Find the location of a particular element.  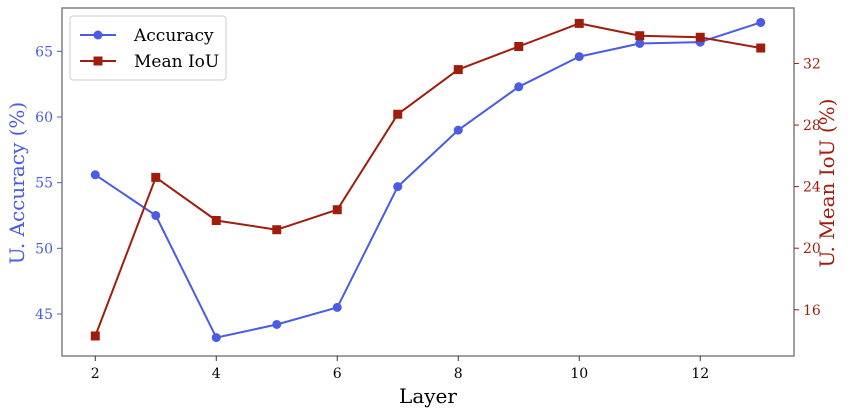

legend-meaniou-marker is located at coordinates (98, 61).